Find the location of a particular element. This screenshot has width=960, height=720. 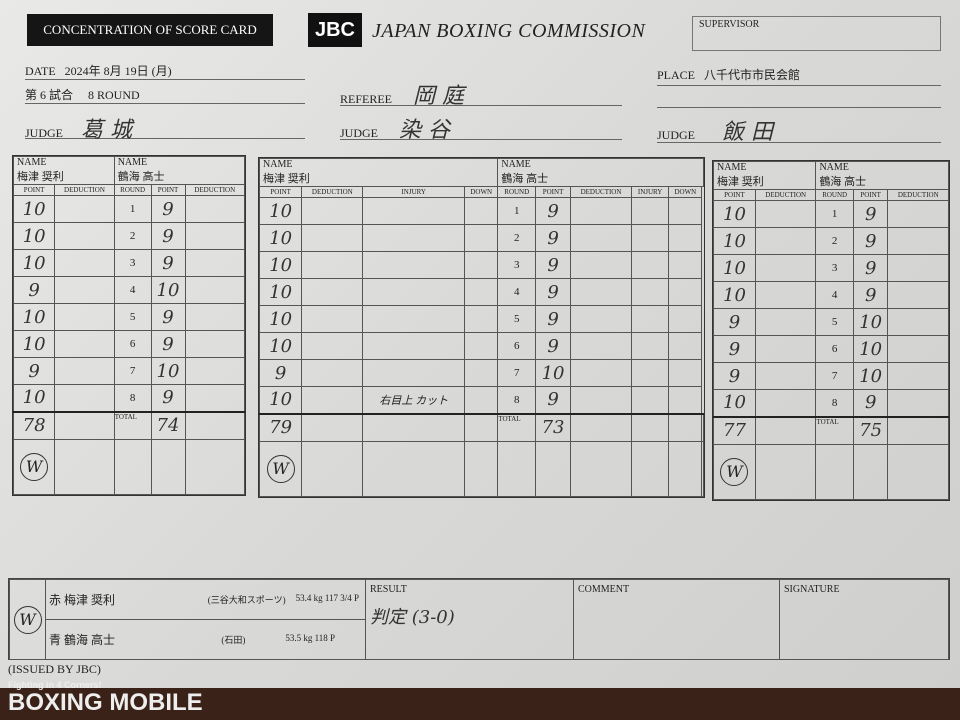

judge3-line: JUDGE 飯 田 is located at coordinates (799, 129).